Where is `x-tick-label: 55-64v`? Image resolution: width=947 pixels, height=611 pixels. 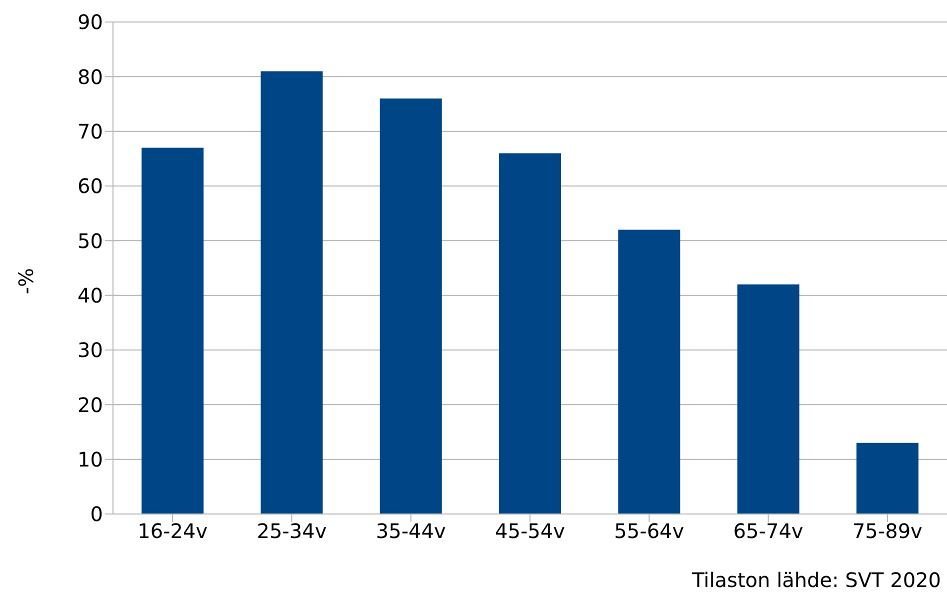 x-tick-label: 55-64v is located at coordinates (649, 531).